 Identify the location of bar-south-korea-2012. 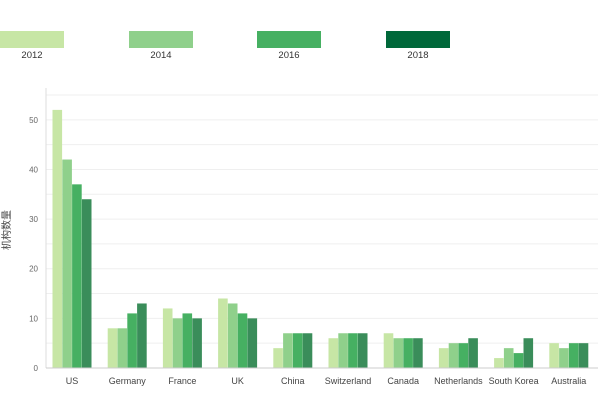
(499, 363).